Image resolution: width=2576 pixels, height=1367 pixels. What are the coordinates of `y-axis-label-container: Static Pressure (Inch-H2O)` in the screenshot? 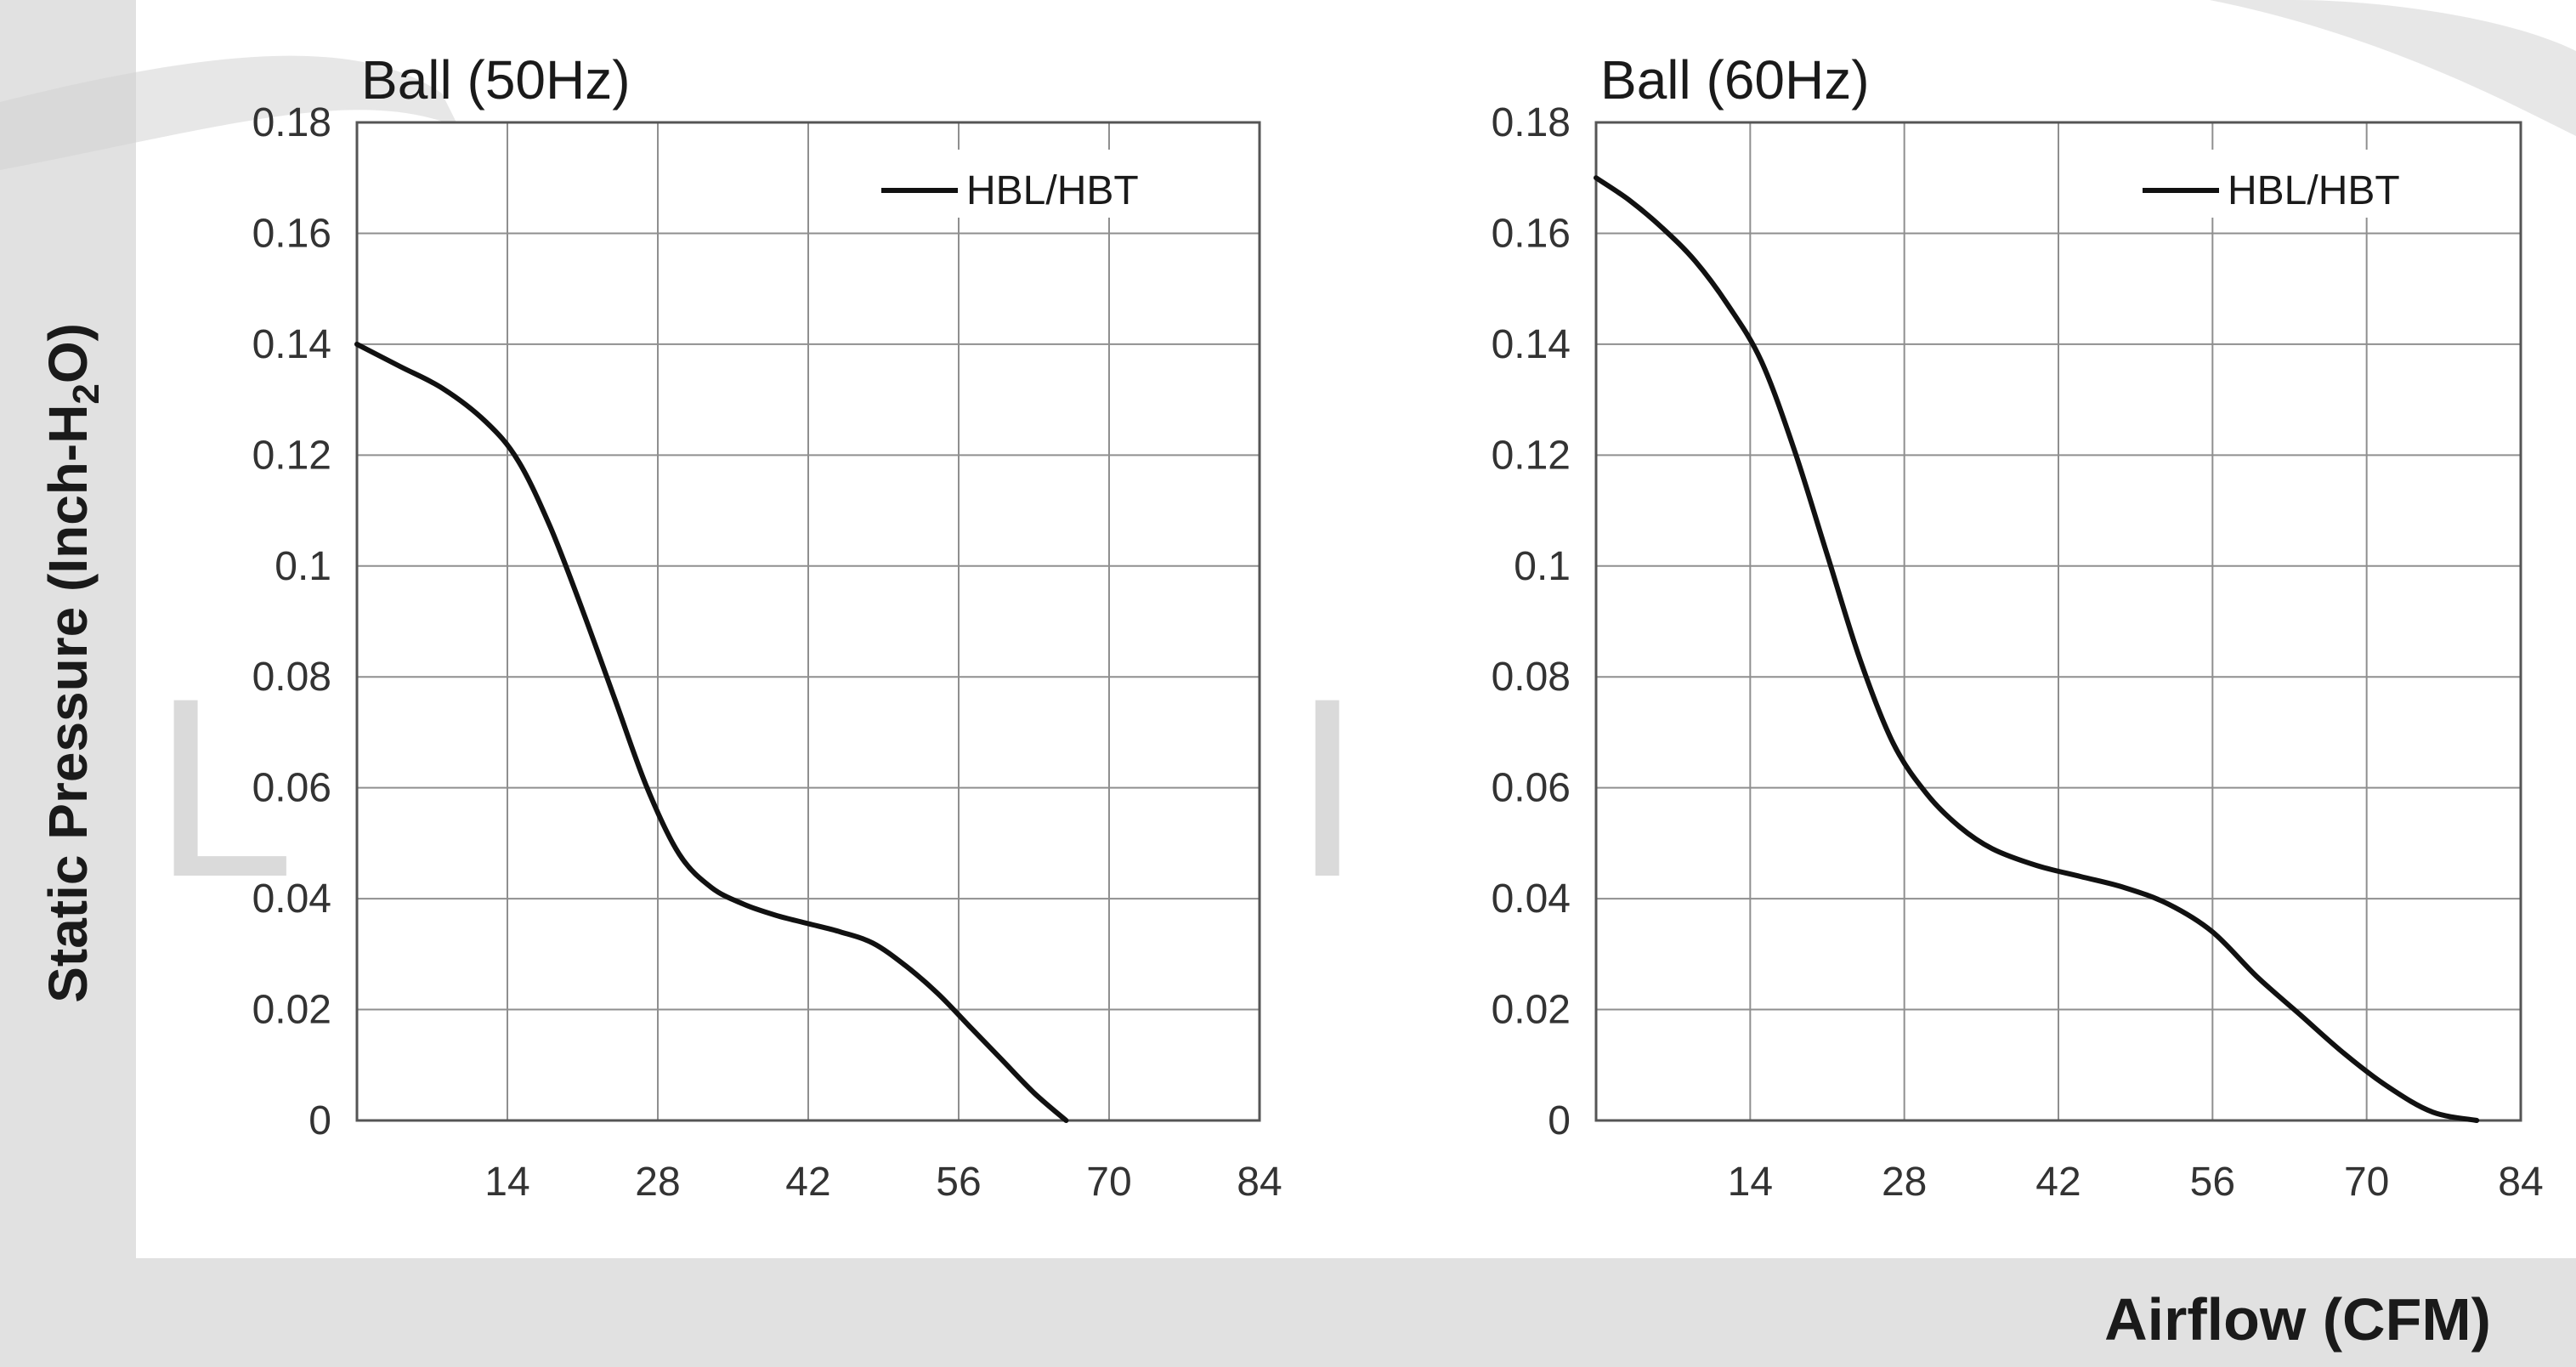 It's located at (72, 663).